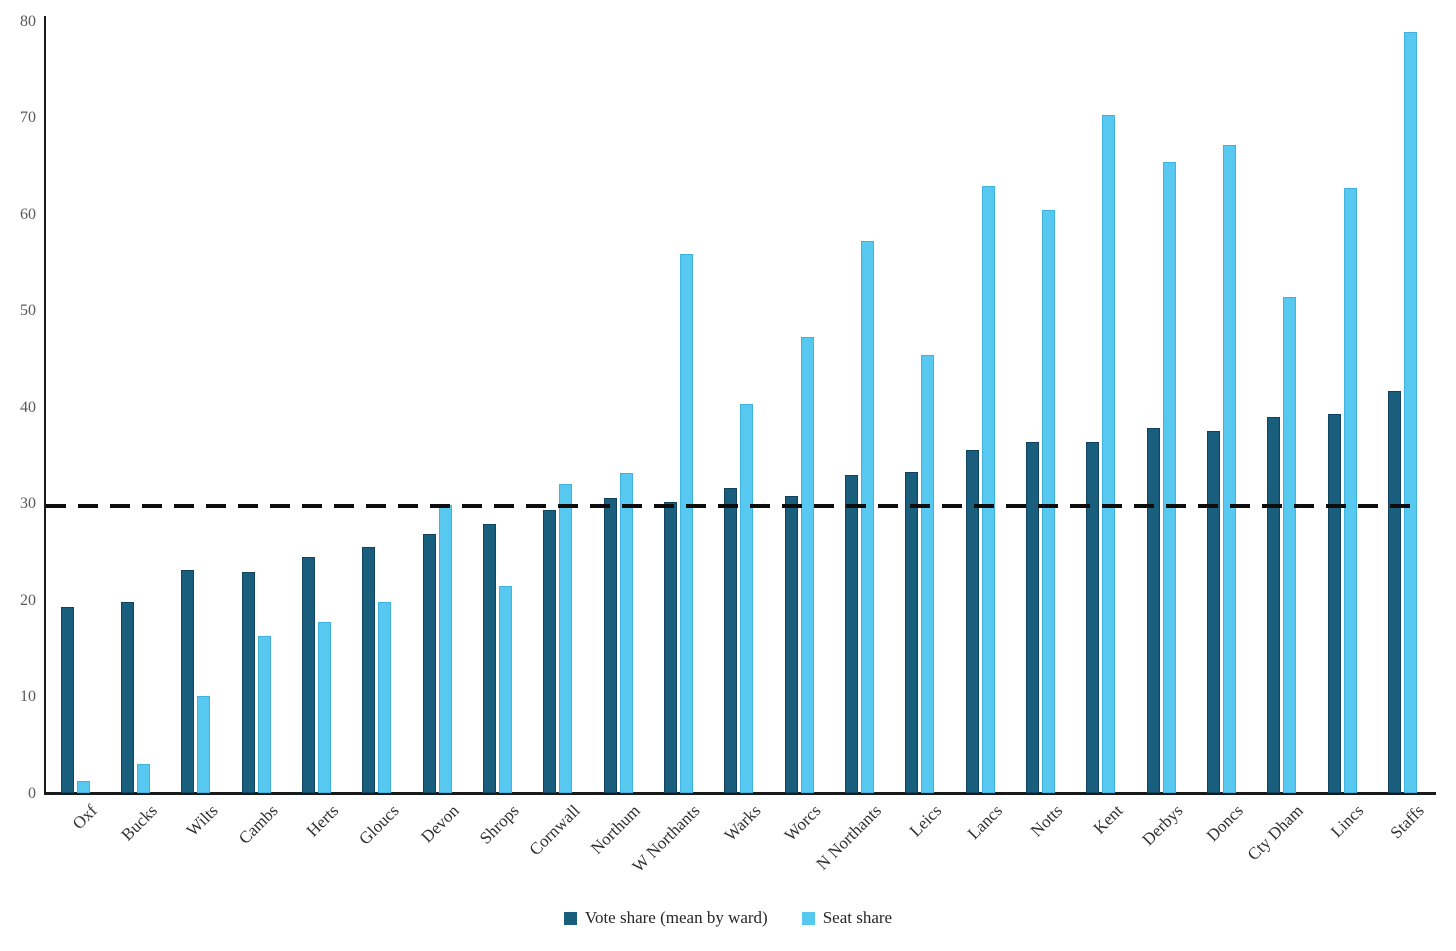 The width and height of the screenshot is (1456, 951). What do you see at coordinates (1276, 833) in the screenshot?
I see `x-category-label: Cty Dham` at bounding box center [1276, 833].